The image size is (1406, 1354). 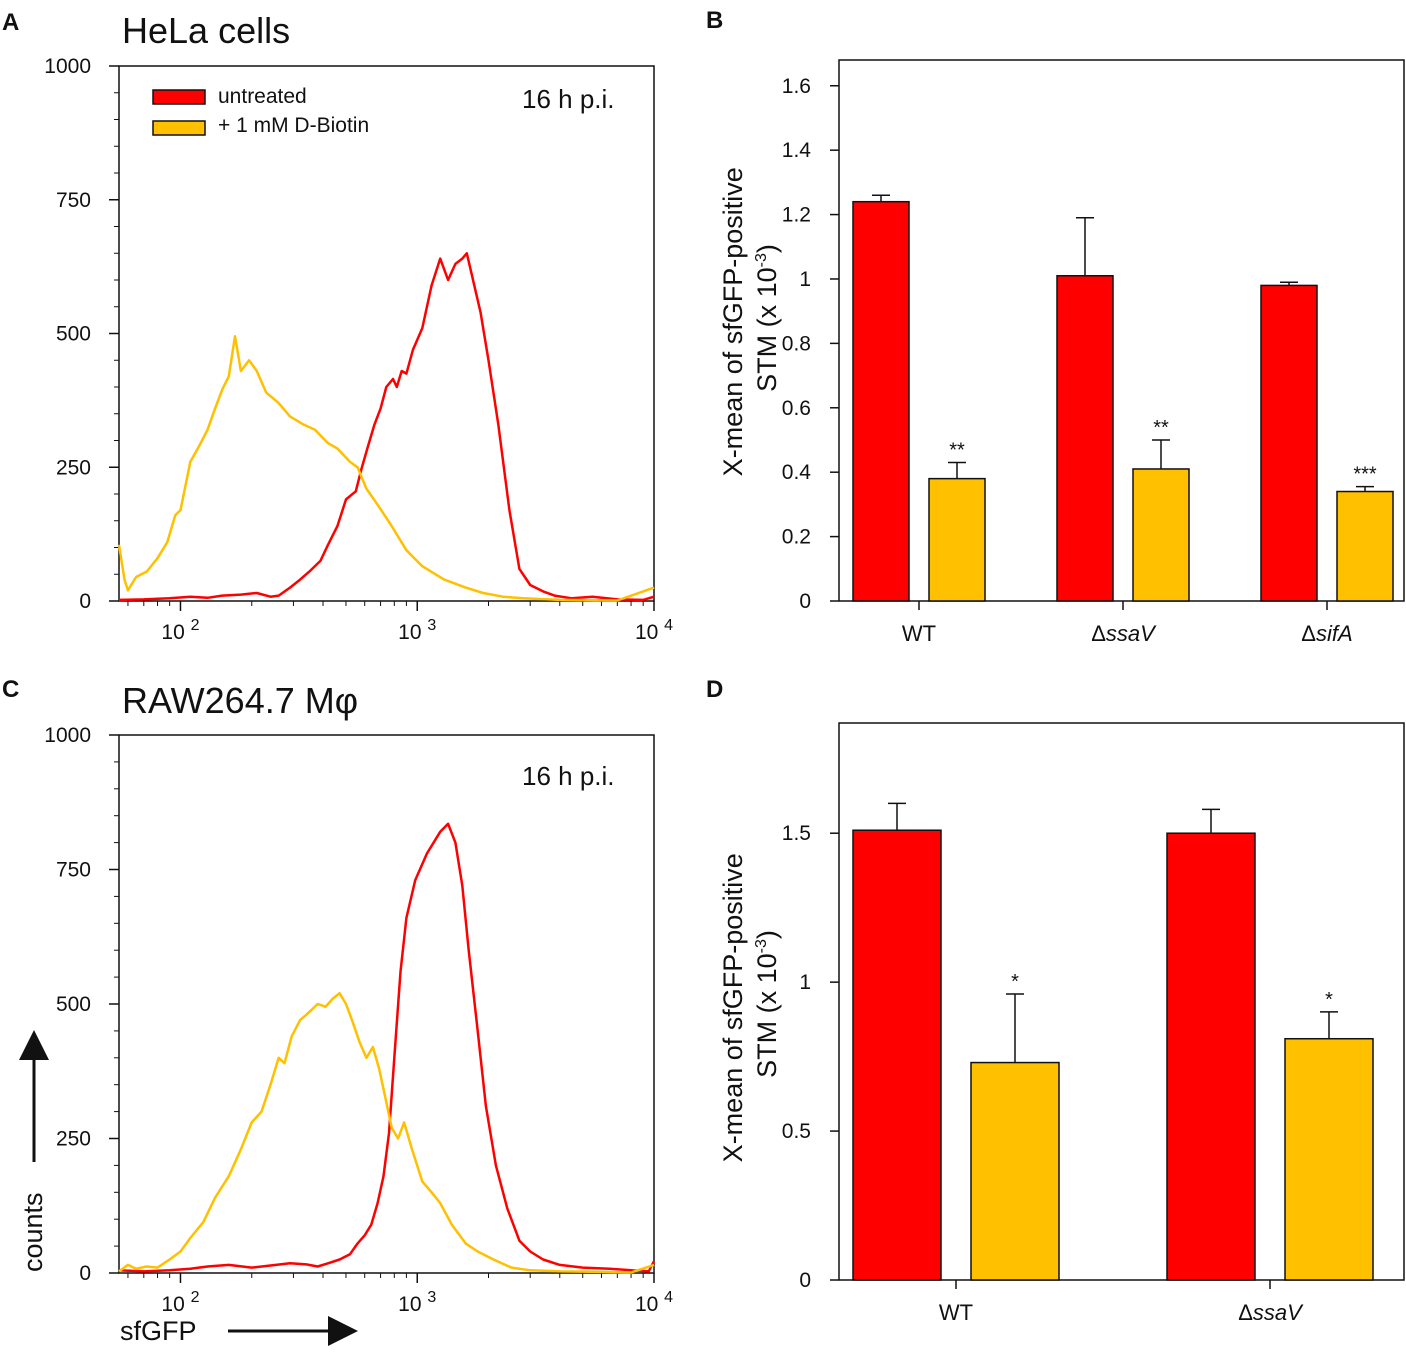 What do you see at coordinates (568, 776) in the screenshot?
I see `panel-c-annotation: 16 h p.i.` at bounding box center [568, 776].